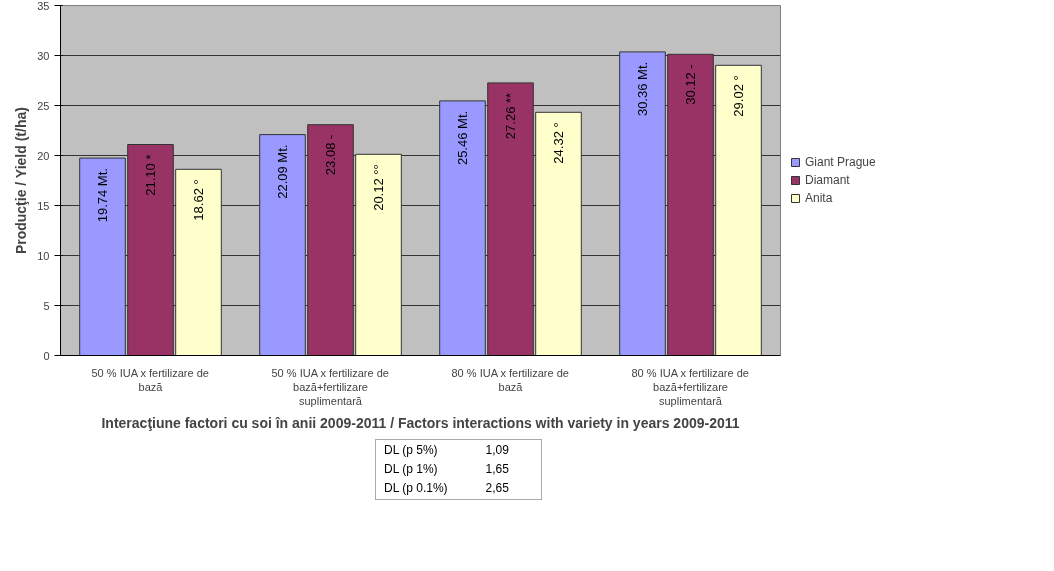 The height and width of the screenshot is (571, 1054). What do you see at coordinates (43, 6) in the screenshot?
I see `y-tick-label: 35` at bounding box center [43, 6].